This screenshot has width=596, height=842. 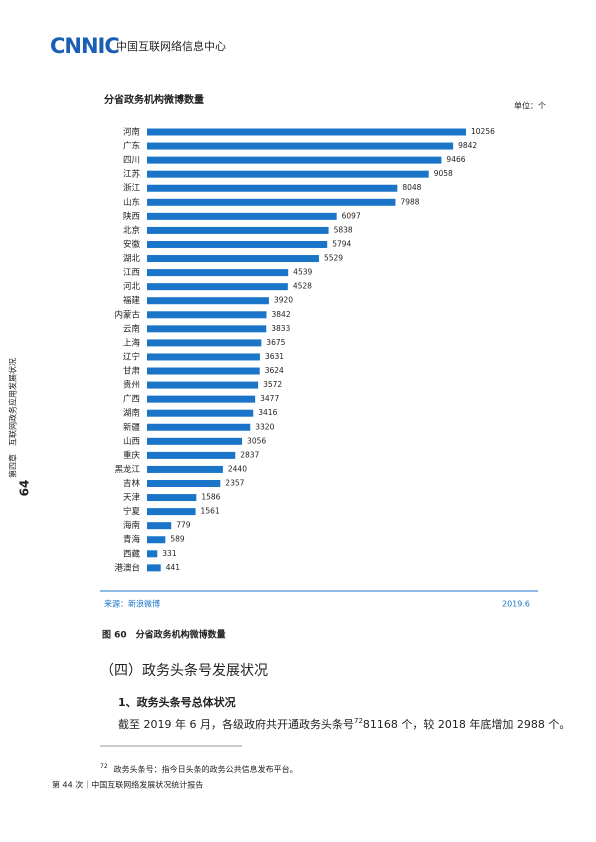 What do you see at coordinates (131, 356) in the screenshot?
I see `category-label: 辽宁` at bounding box center [131, 356].